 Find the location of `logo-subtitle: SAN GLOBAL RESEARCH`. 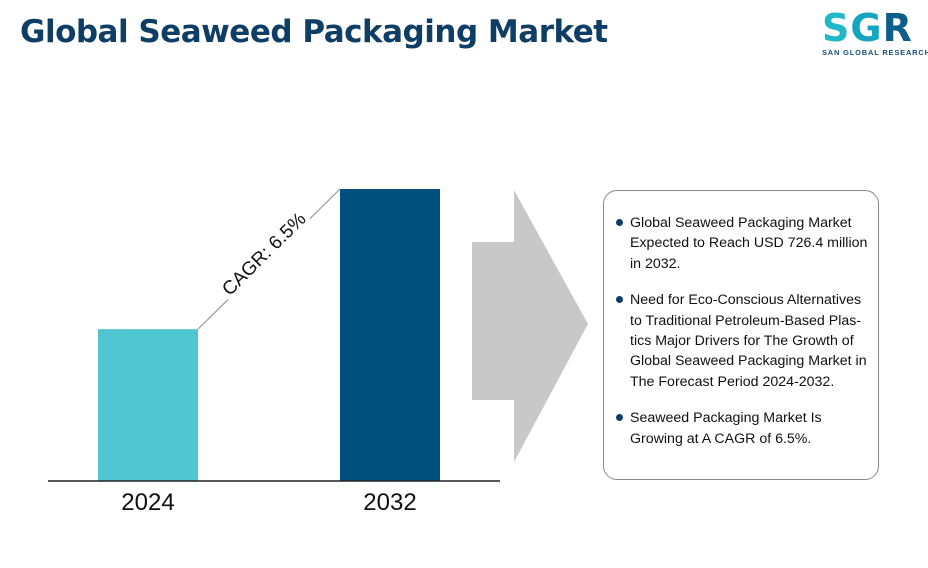

logo-subtitle: SAN GLOBAL RESEARCH is located at coordinates (875, 52).